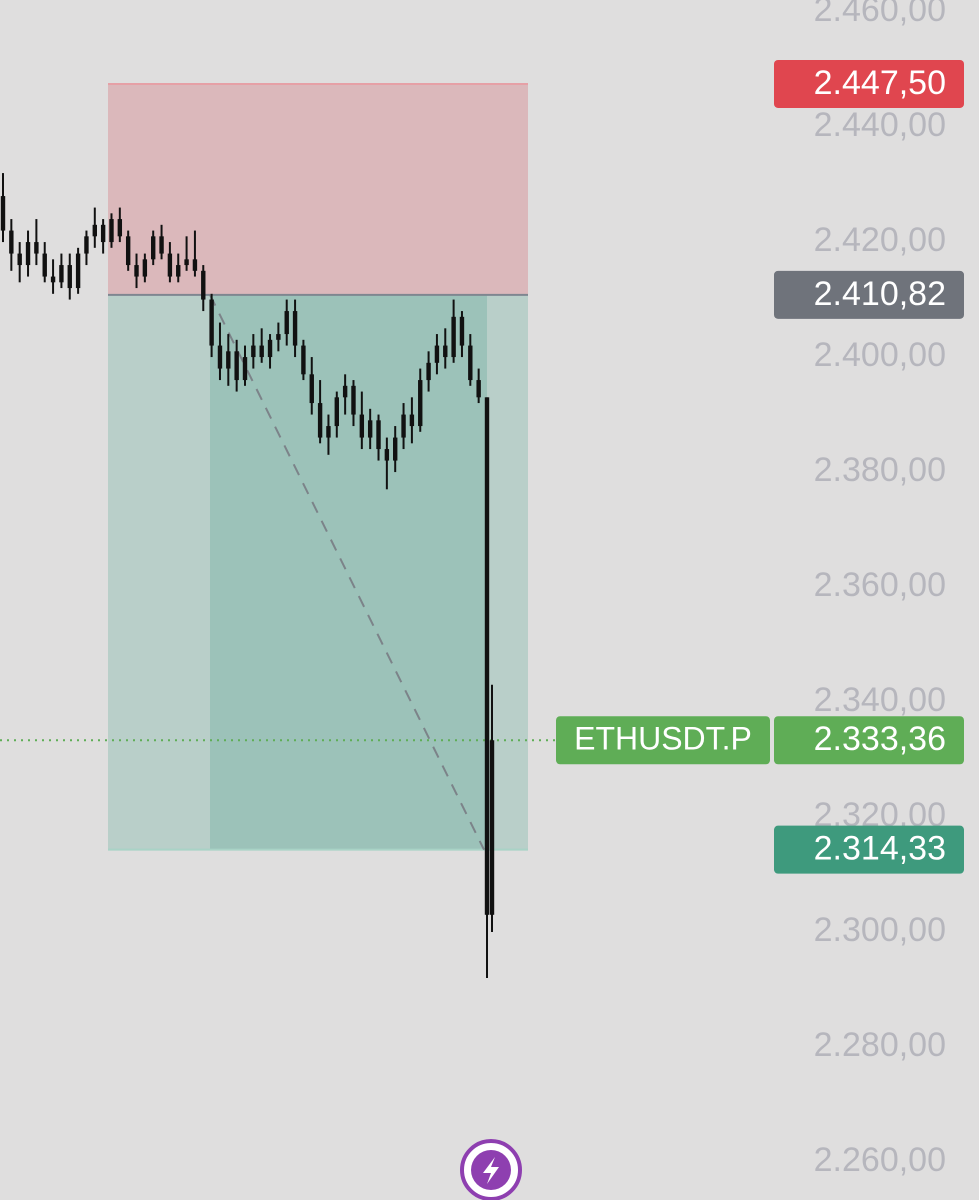 The height and width of the screenshot is (1200, 979). I want to click on trade-path, so click(347, 572).